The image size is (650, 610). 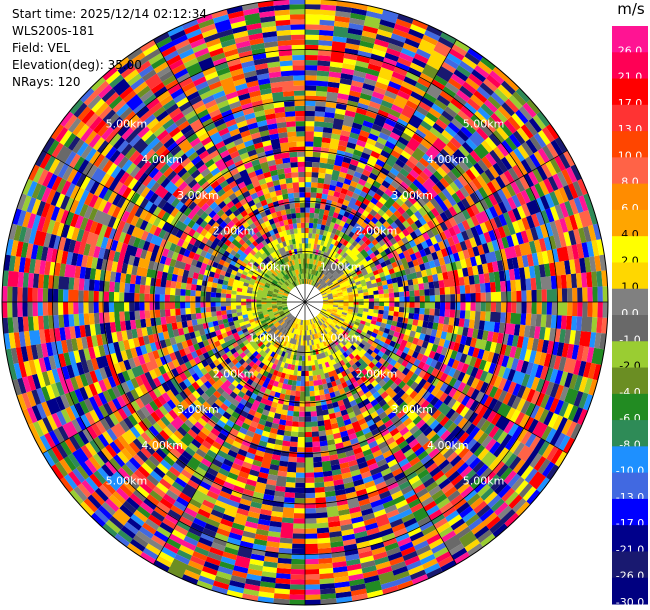 I want to click on instrument-name: WLS200s-181, so click(x=53, y=31).